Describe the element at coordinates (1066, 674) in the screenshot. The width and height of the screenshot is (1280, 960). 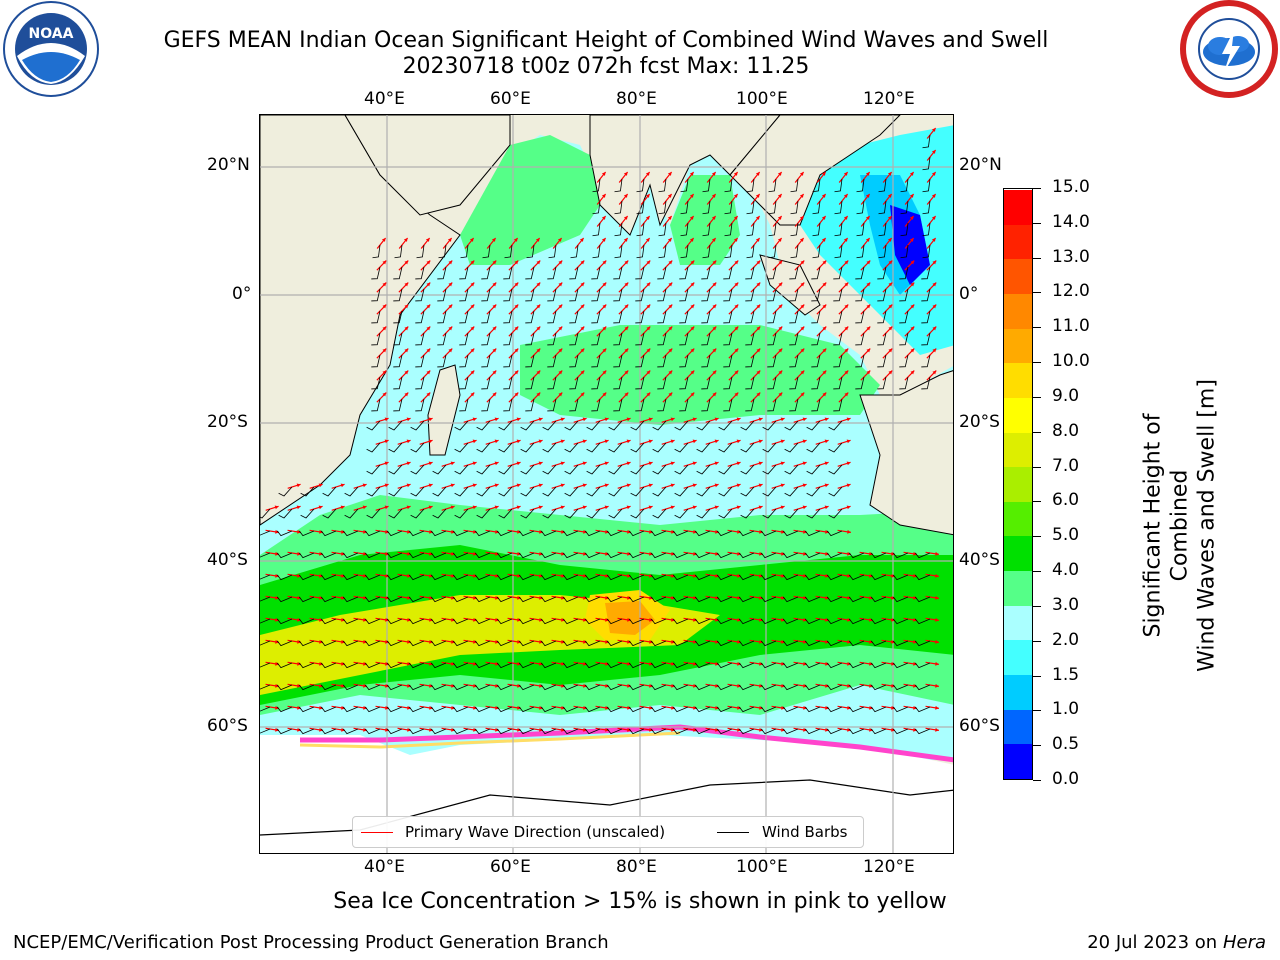
I see `colorbar-tick-label: 1.5` at that location.